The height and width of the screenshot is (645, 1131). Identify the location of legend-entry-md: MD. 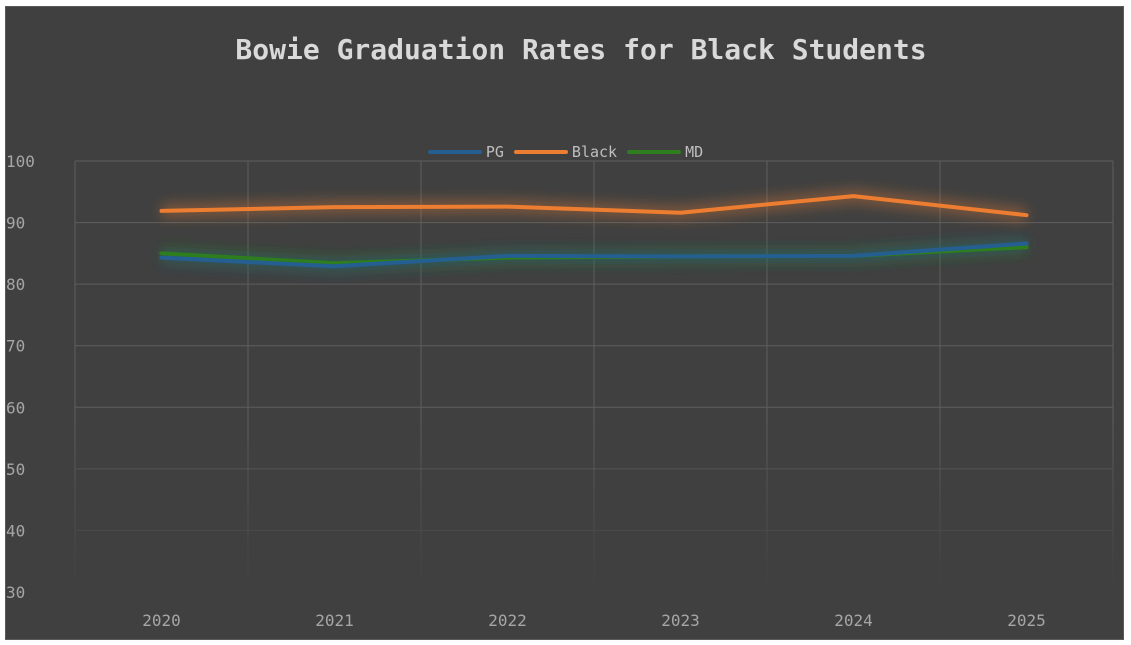
(665, 152).